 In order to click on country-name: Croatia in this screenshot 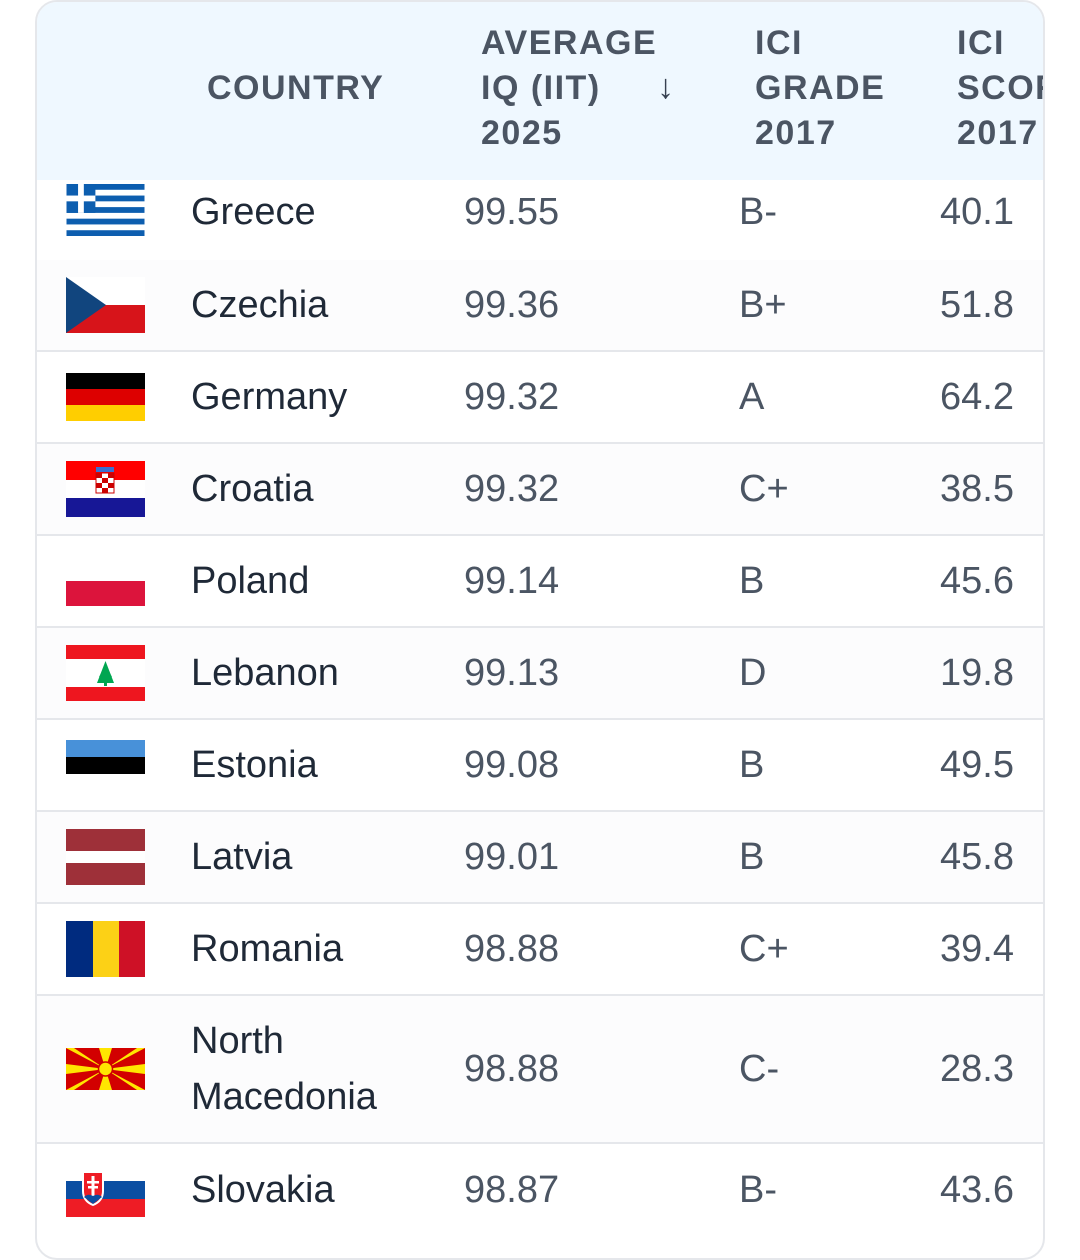, I will do `click(252, 489)`.